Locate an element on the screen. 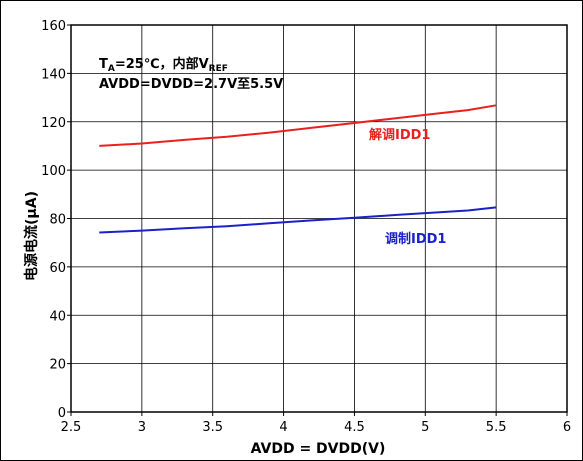  y-tick-label: 140 is located at coordinates (53, 74).